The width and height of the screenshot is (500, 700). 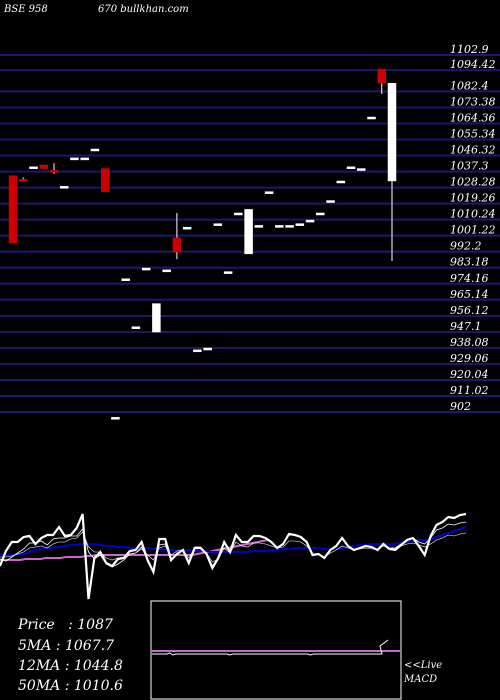 What do you see at coordinates (39, 646) in the screenshot?
I see `ma5-label: 5MA :` at bounding box center [39, 646].